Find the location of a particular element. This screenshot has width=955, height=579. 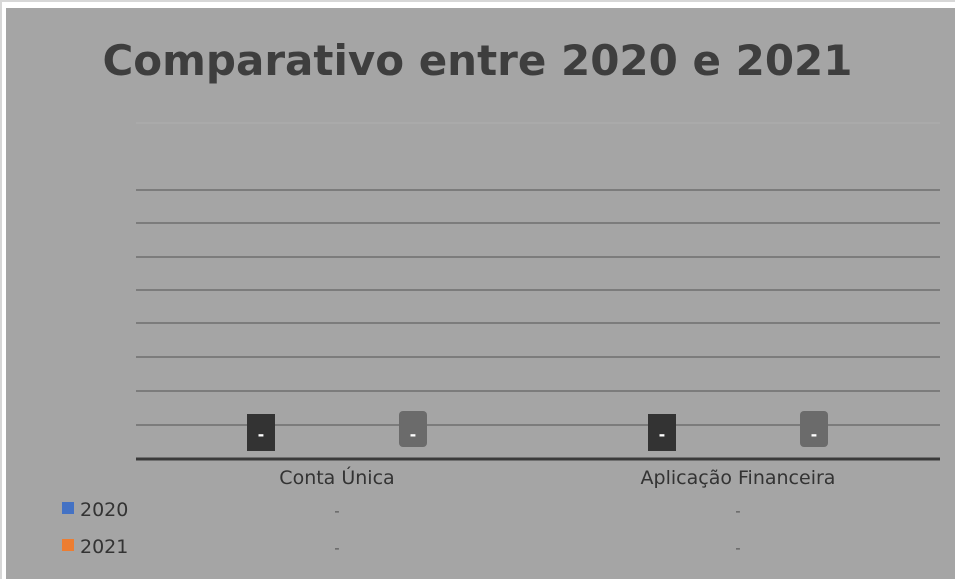

legend-label: 2021 is located at coordinates (104, 547).